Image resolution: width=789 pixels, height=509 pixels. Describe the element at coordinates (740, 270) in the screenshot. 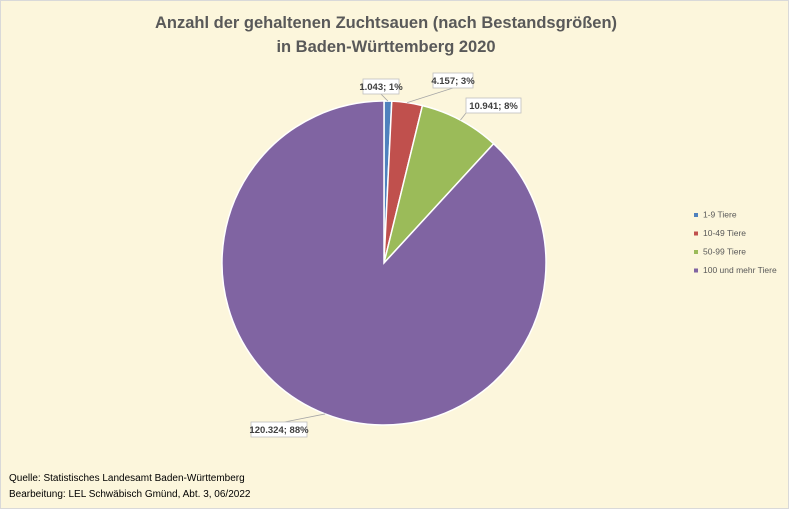

I see `legend-label: 100 und mehr Tiere` at that location.